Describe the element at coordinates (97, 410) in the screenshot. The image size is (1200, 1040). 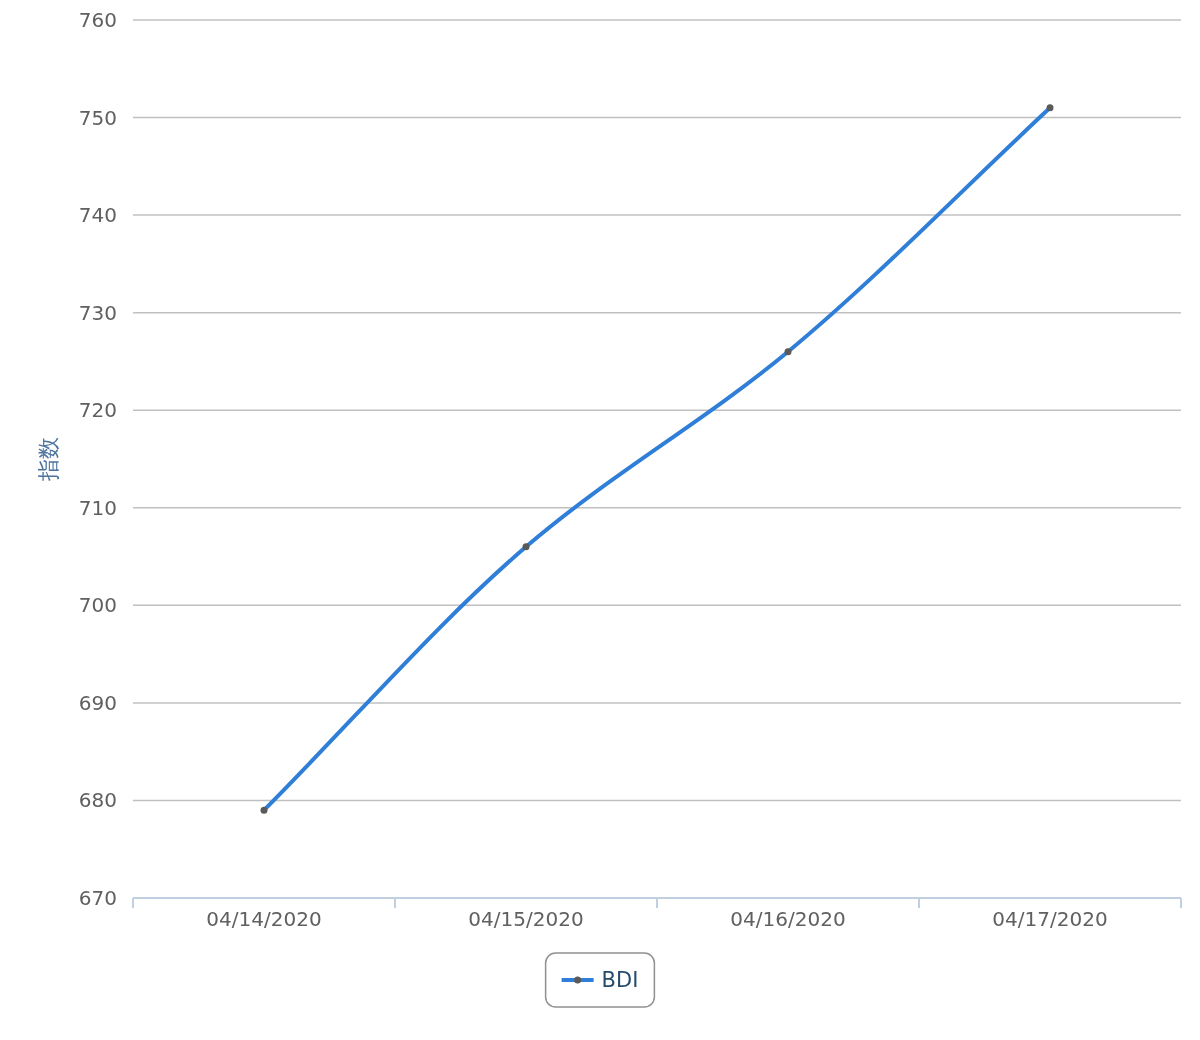
I see `y-tick-label: 720` at that location.